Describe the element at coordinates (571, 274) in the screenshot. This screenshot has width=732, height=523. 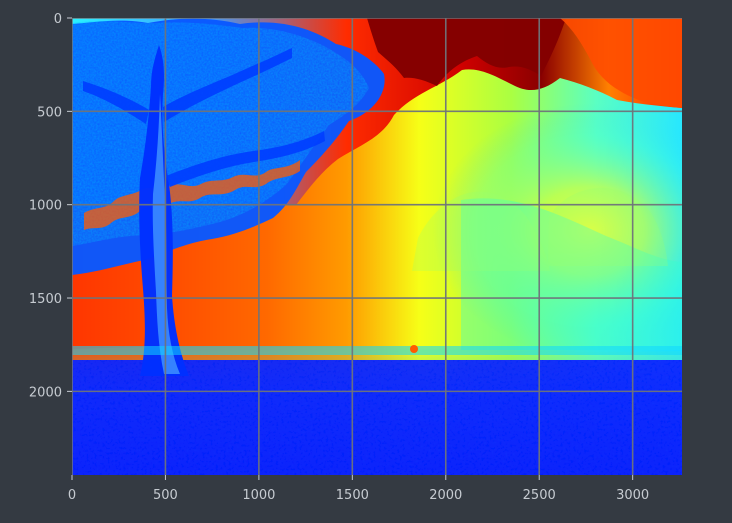
I see `heatmap-cyan-field` at that location.